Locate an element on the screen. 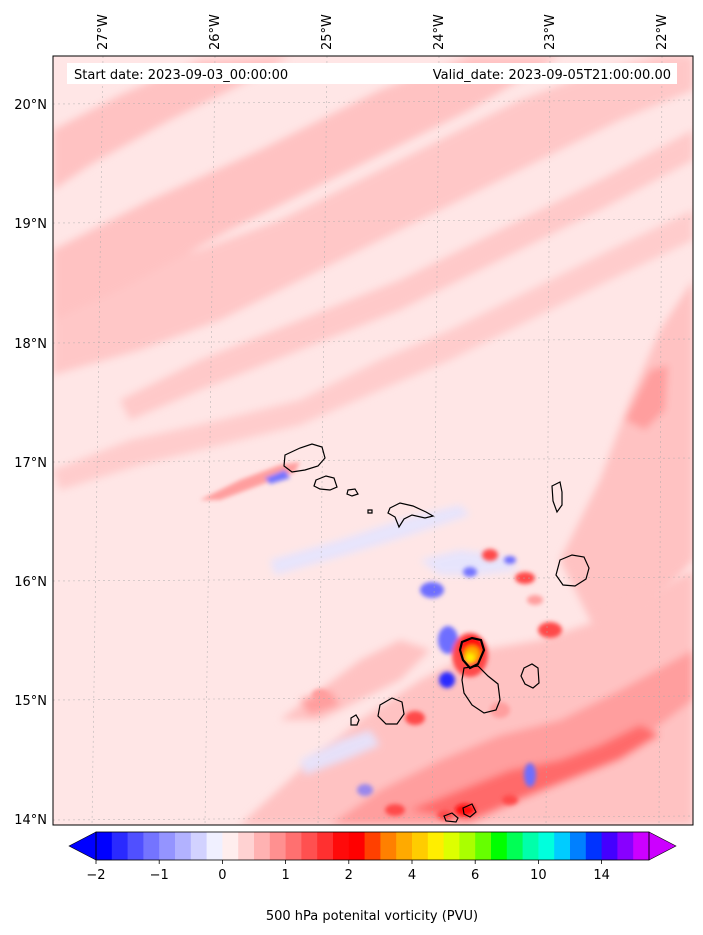  lon-label-25w: 25°W is located at coordinates (327, 32).